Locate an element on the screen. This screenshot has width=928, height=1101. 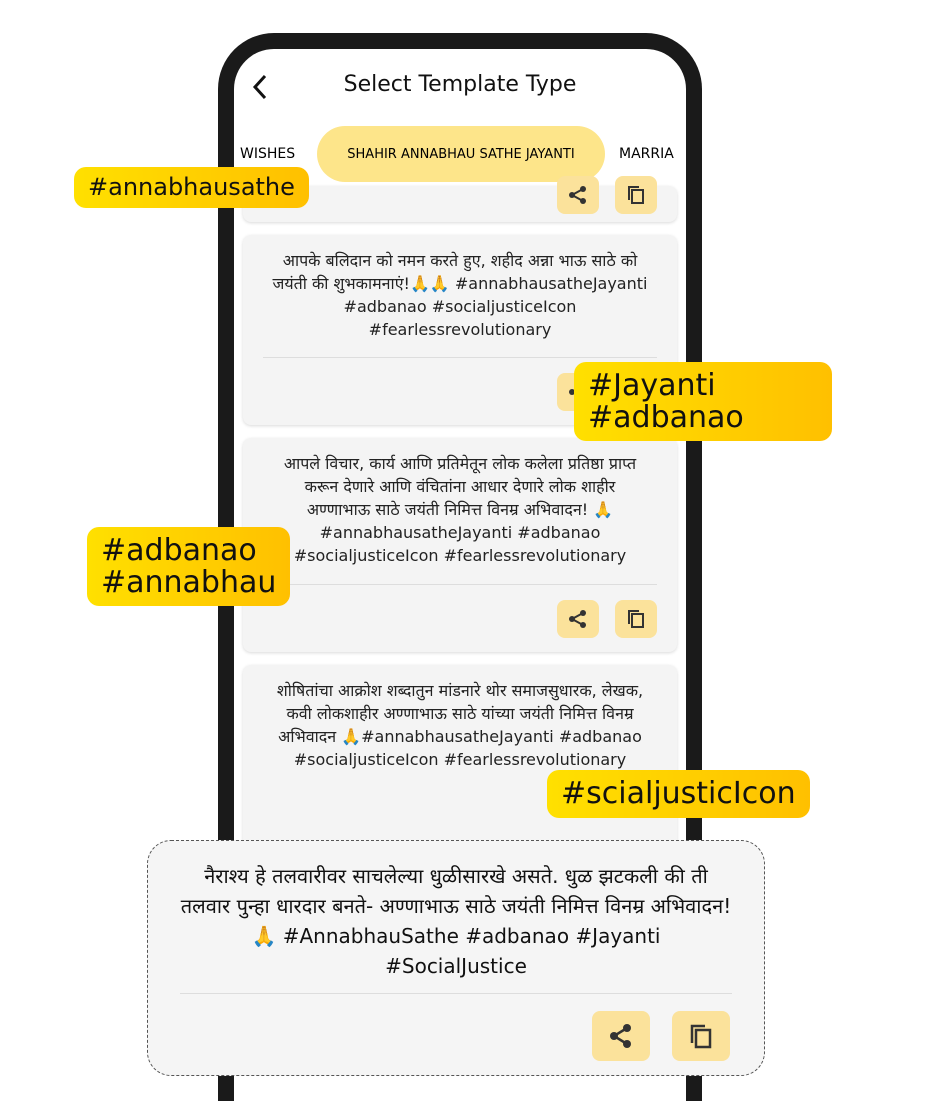
badge-line: #scialjusticIcon is located at coordinates (678, 793).